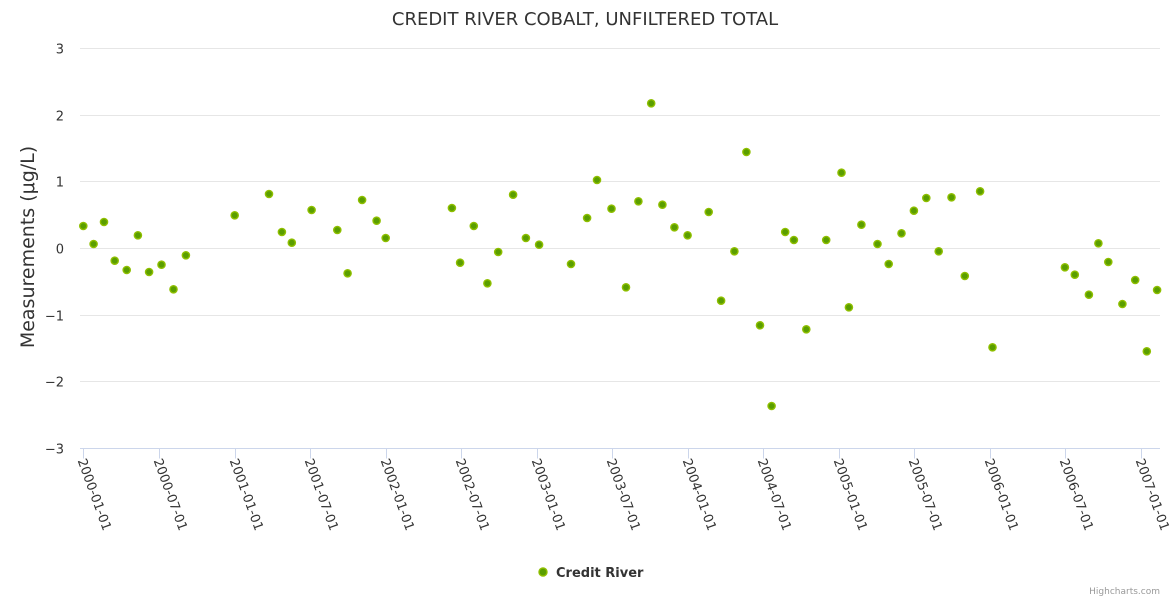 The width and height of the screenshot is (1170, 600). What do you see at coordinates (54, 383) in the screenshot?
I see `y-tick-label: −2` at bounding box center [54, 383].